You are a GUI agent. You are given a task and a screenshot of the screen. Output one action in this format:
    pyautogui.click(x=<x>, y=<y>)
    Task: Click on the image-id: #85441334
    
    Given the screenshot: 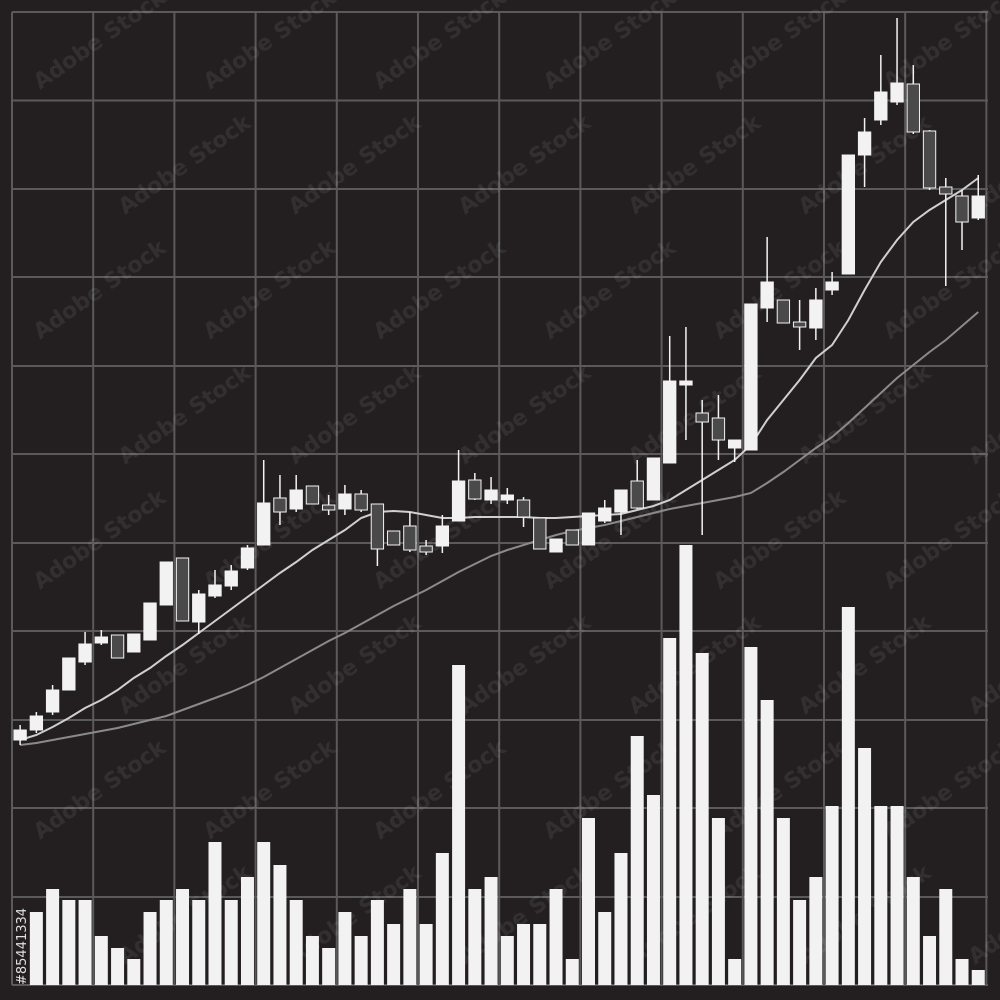 What is the action you would take?
    pyautogui.click(x=22, y=946)
    